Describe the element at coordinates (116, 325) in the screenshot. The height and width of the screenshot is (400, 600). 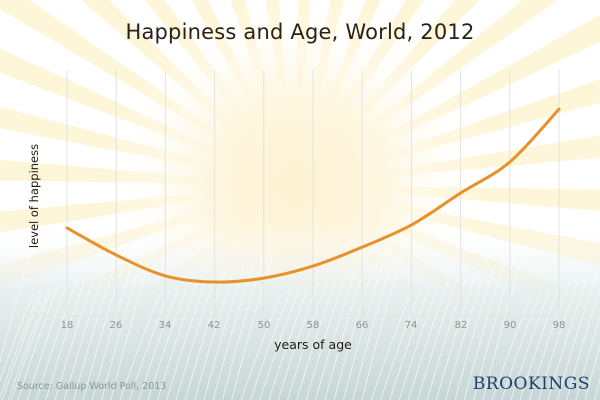
I see `x-tick: 26` at that location.